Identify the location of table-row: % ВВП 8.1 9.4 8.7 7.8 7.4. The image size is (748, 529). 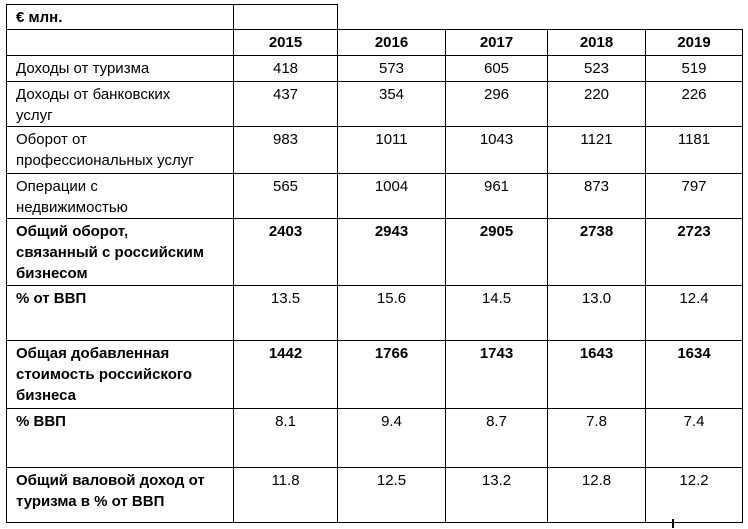
(374, 438).